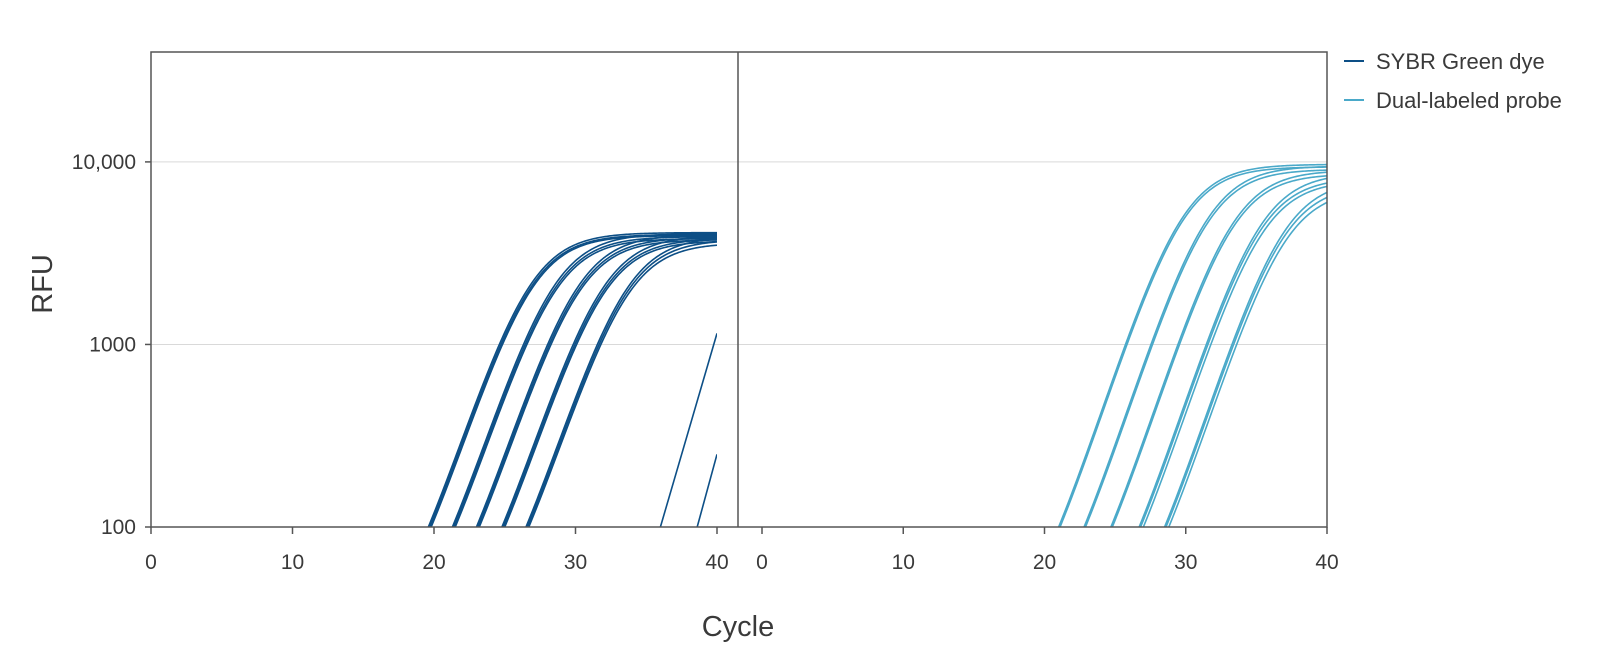  Describe the element at coordinates (118, 527) in the screenshot. I see `y-tick-label: 100` at that location.